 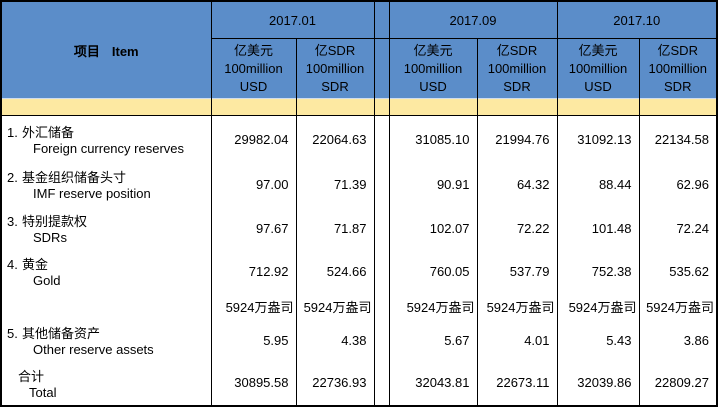 I want to click on value-cell: 5.95, so click(x=253, y=340).